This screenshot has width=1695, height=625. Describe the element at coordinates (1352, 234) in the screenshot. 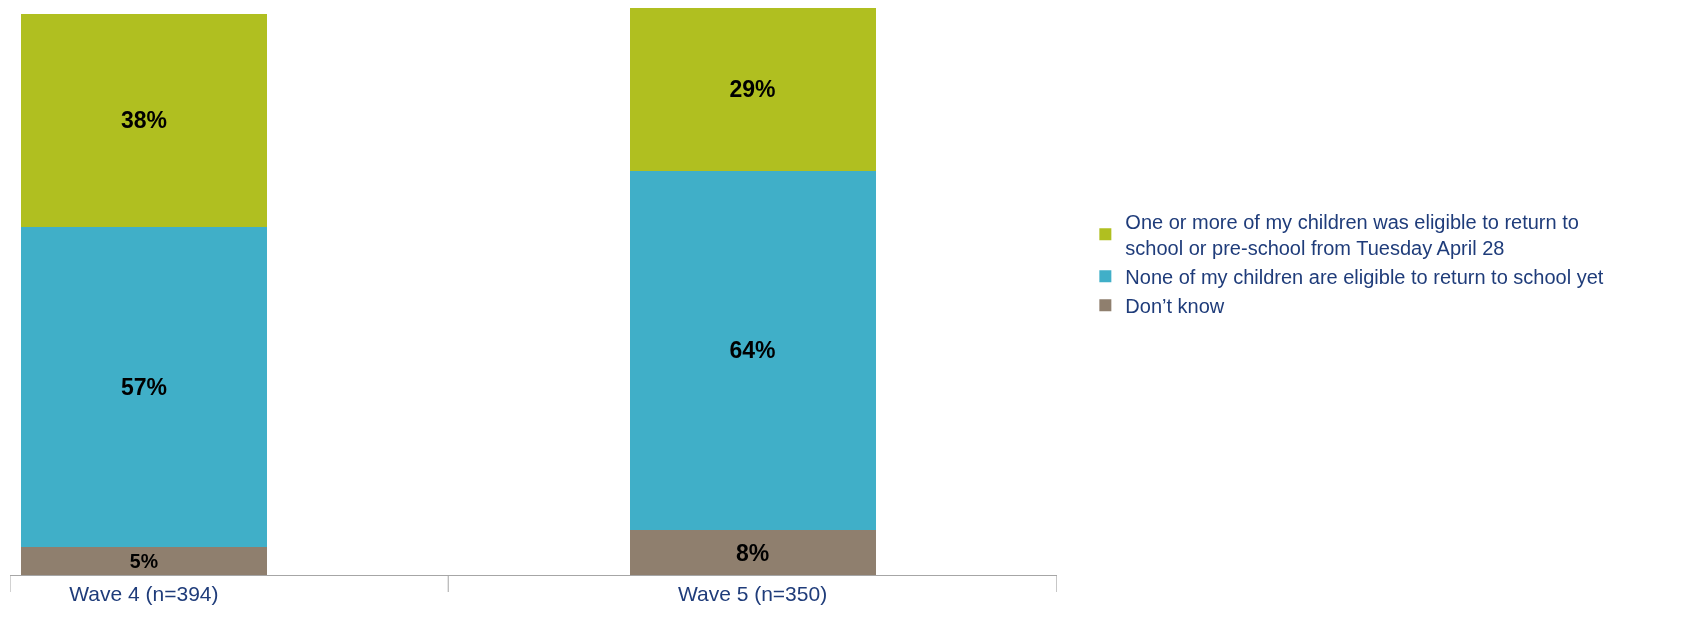

I see `legend-label: One or more of my children was eligible to return to school or pre-school from Tuesday April 28` at that location.